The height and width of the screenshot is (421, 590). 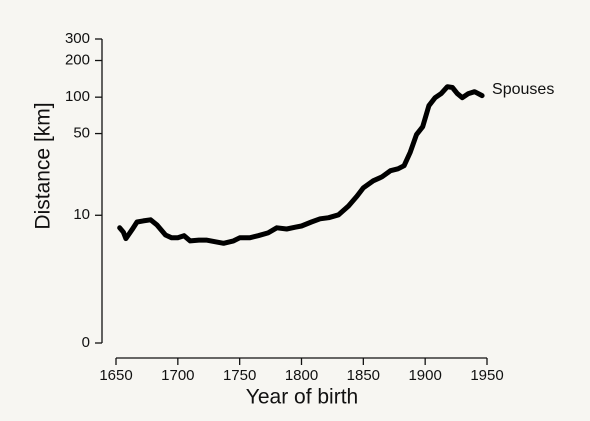 I want to click on x-tick-label: 1850, so click(x=363, y=375).